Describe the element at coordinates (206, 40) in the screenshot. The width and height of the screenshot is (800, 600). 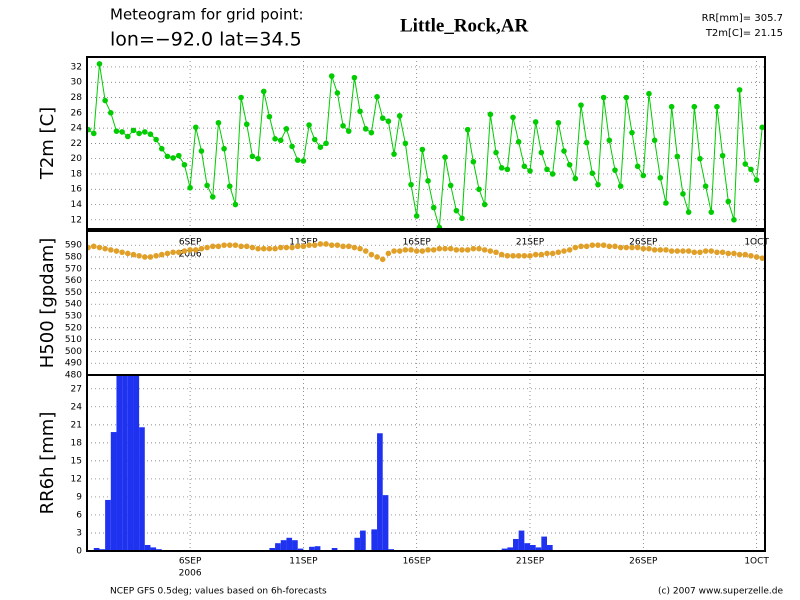
I see `header-coords: lon=−92.0 lat=34.5` at that location.